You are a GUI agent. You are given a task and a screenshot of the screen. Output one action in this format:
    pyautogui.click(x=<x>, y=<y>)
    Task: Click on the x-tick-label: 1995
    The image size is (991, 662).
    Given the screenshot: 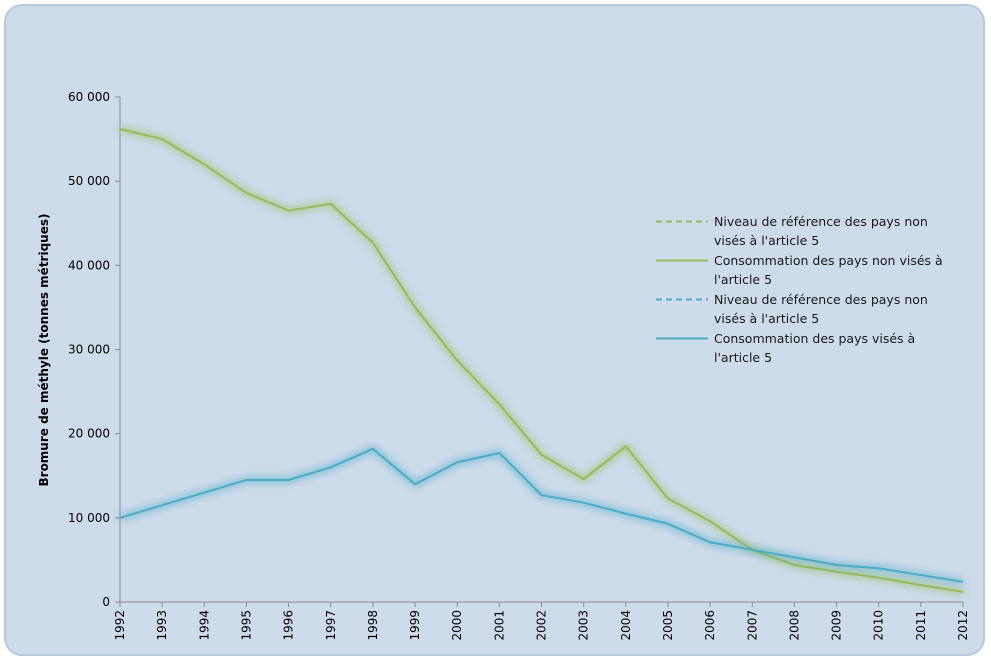 What is the action you would take?
    pyautogui.click(x=246, y=625)
    